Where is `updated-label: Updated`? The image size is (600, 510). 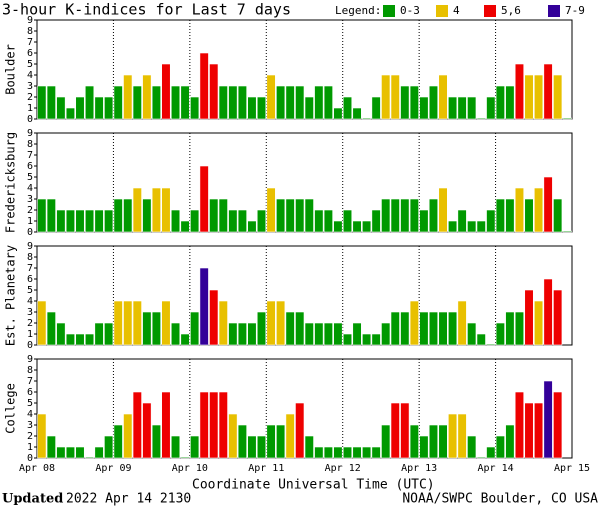
updated-label: Updated is located at coordinates (32, 499).